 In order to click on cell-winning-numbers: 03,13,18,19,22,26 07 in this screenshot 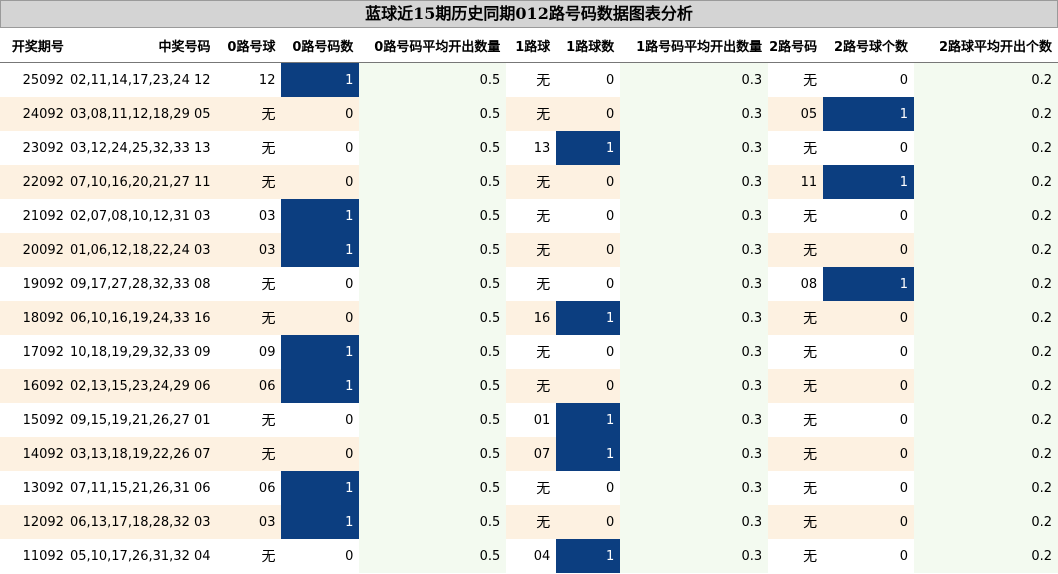, I will do `click(143, 454)`.